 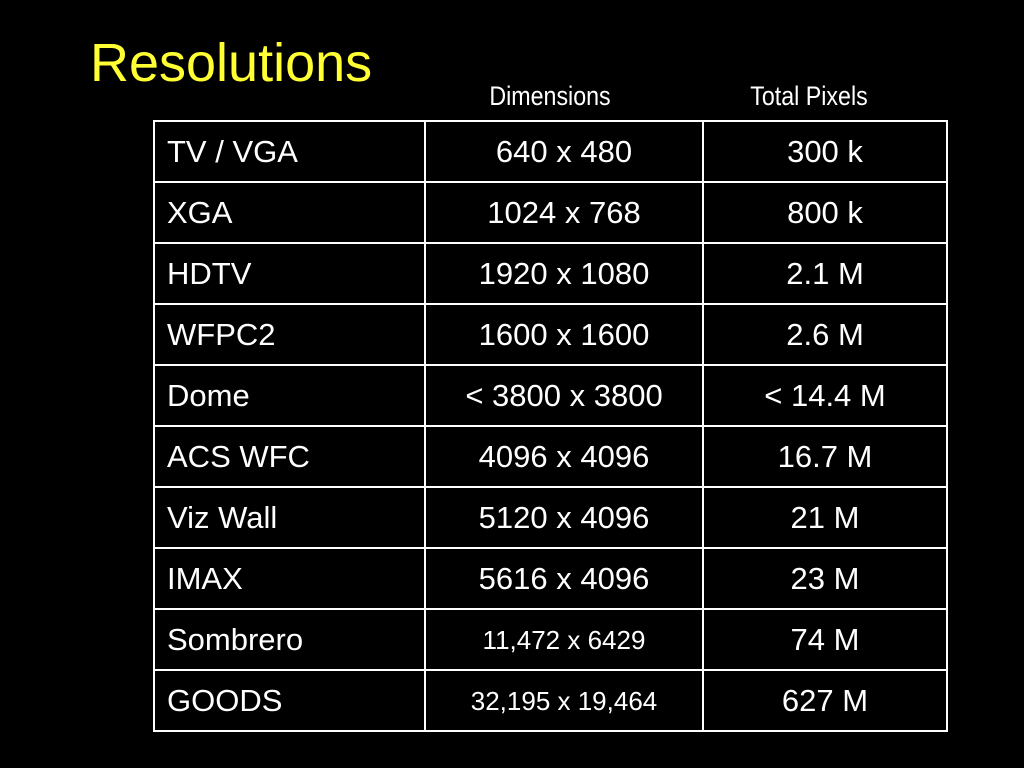 I want to click on table-row: Dome < 3800 x 3800 < 14.4 M, so click(x=550, y=395).